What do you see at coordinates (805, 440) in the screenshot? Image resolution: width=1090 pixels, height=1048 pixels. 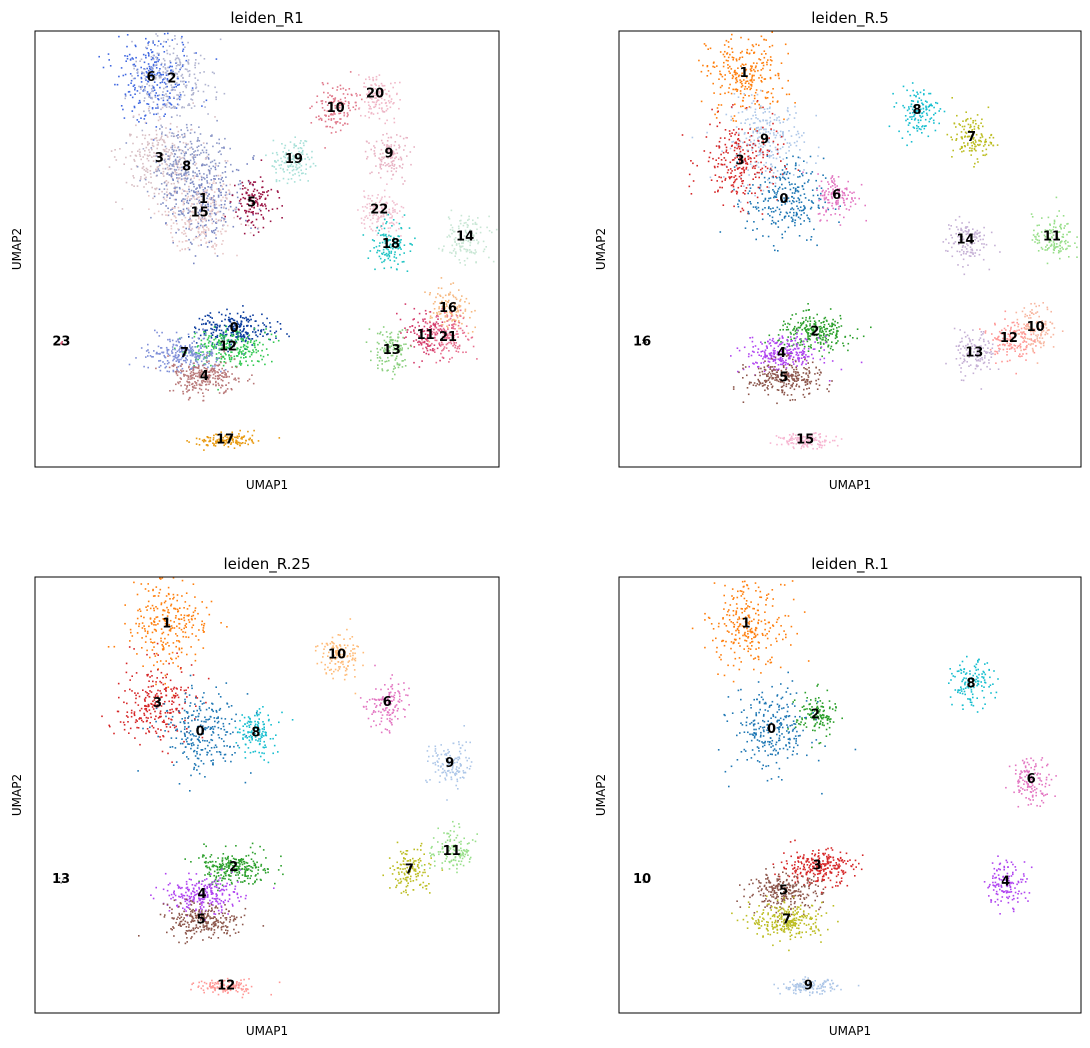 I see `cluster-label-15: 15` at bounding box center [805, 440].